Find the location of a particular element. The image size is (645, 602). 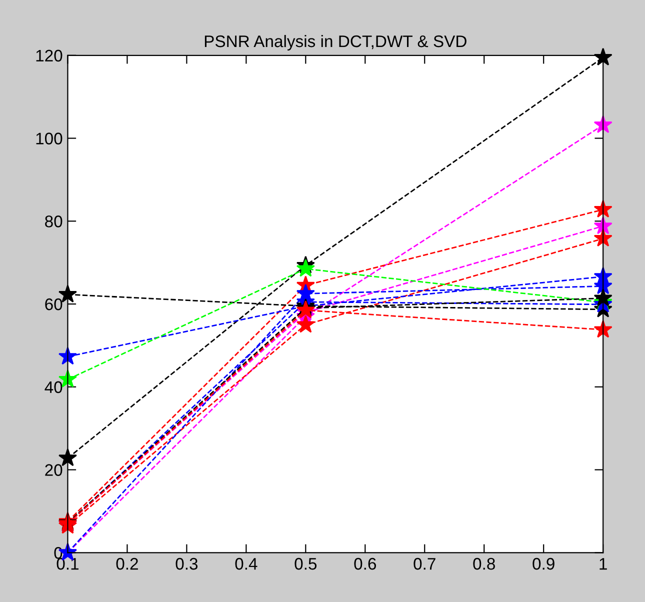

x-tick-label: 0.3 is located at coordinates (187, 564).